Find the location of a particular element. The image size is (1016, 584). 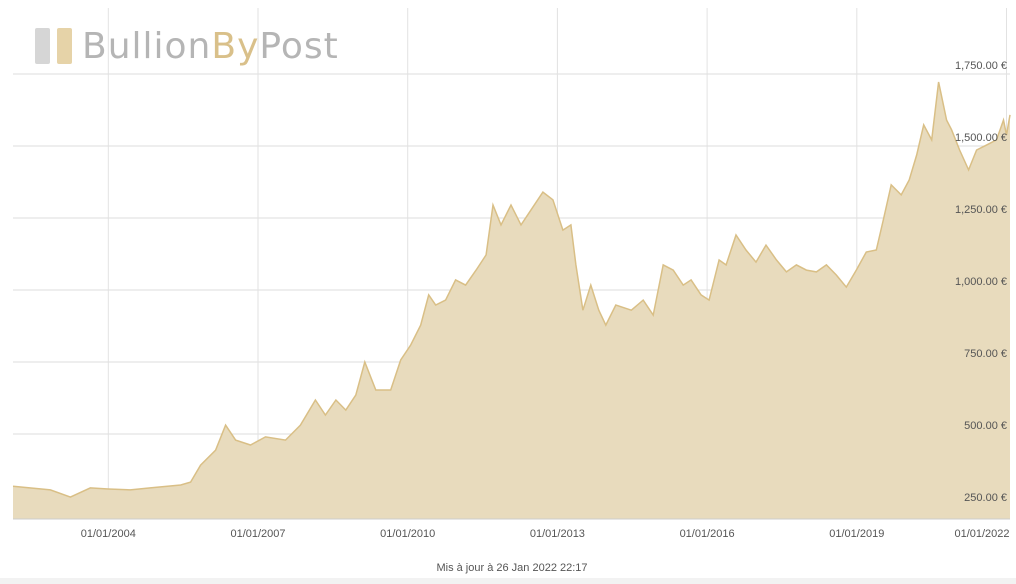

logo-part: Post is located at coordinates (298, 46).